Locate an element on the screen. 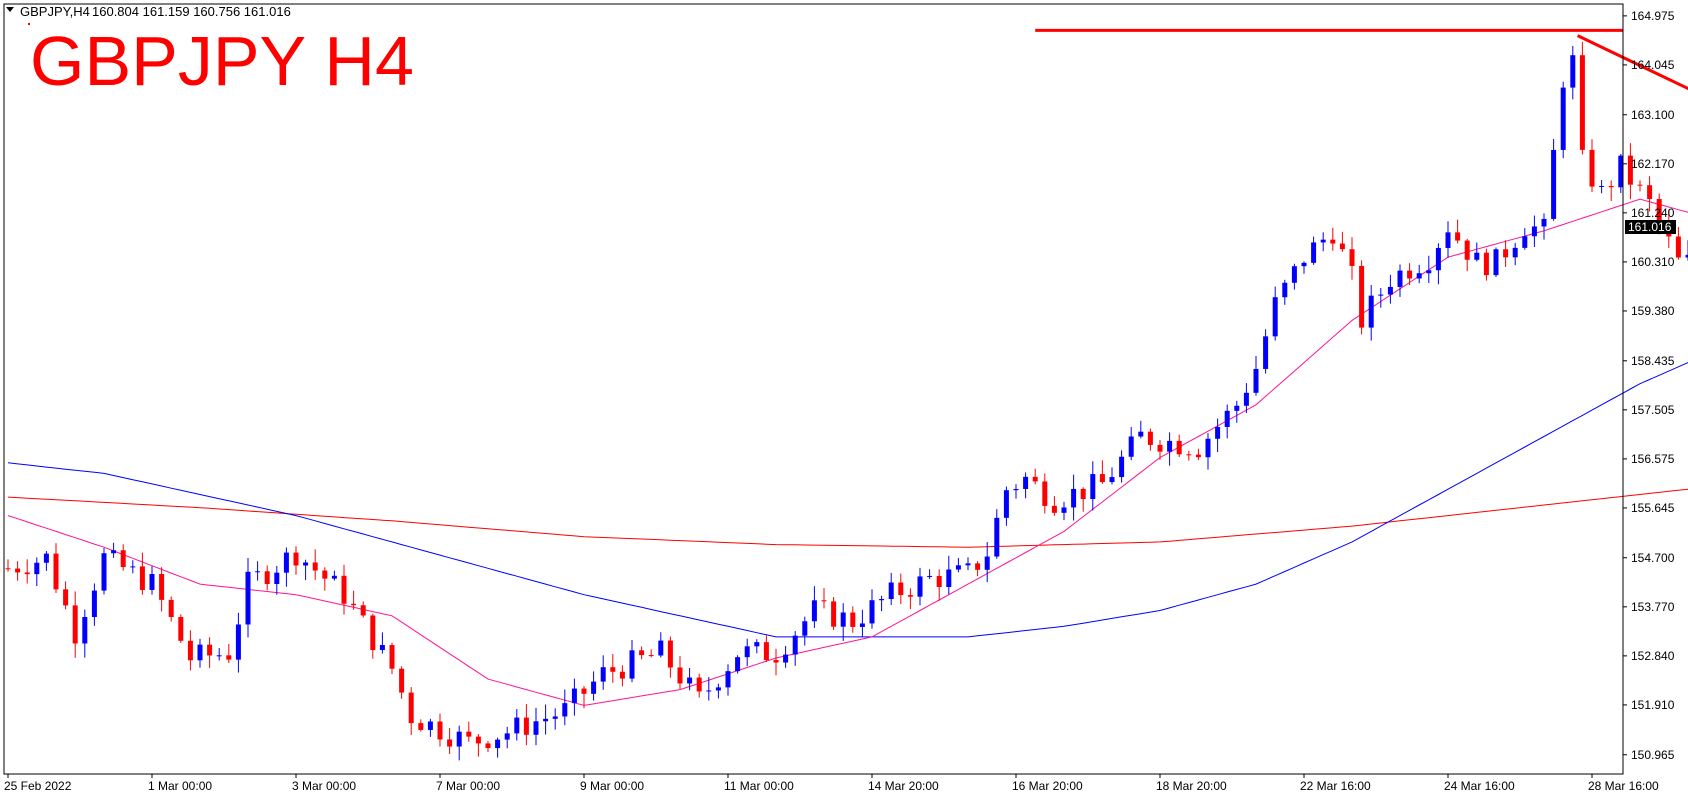  x-tick-label: 22 Mar 16:00 is located at coordinates (1335, 786).